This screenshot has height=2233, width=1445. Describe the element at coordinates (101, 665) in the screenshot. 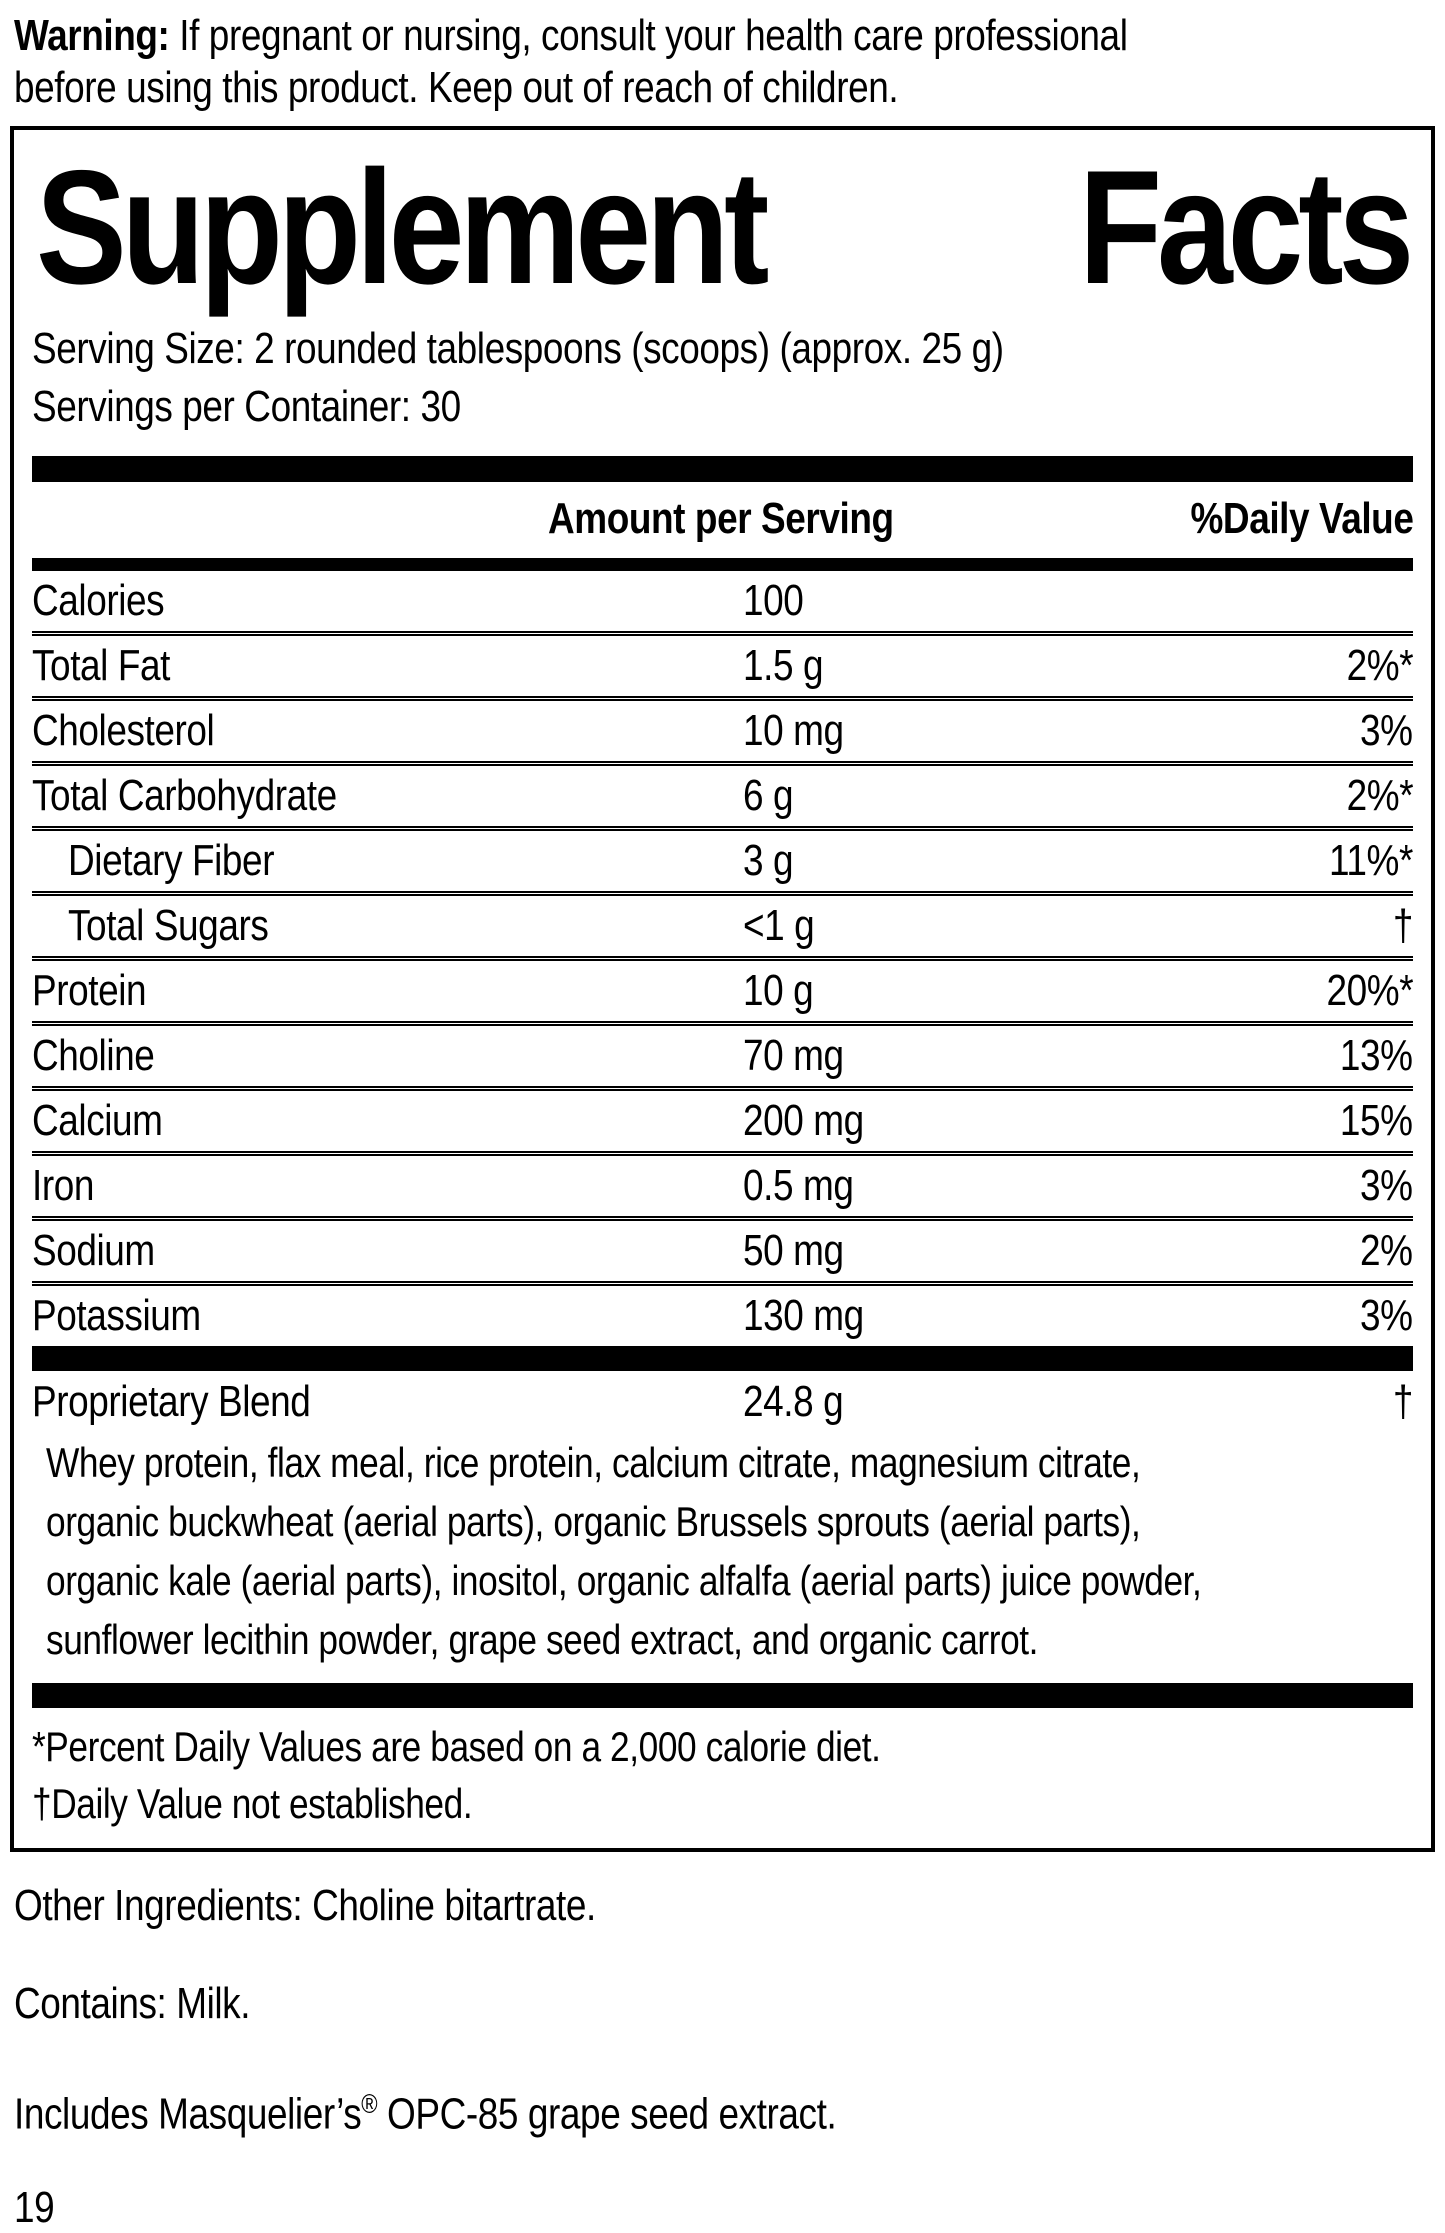

I see `row-label: Total Fat` at that location.